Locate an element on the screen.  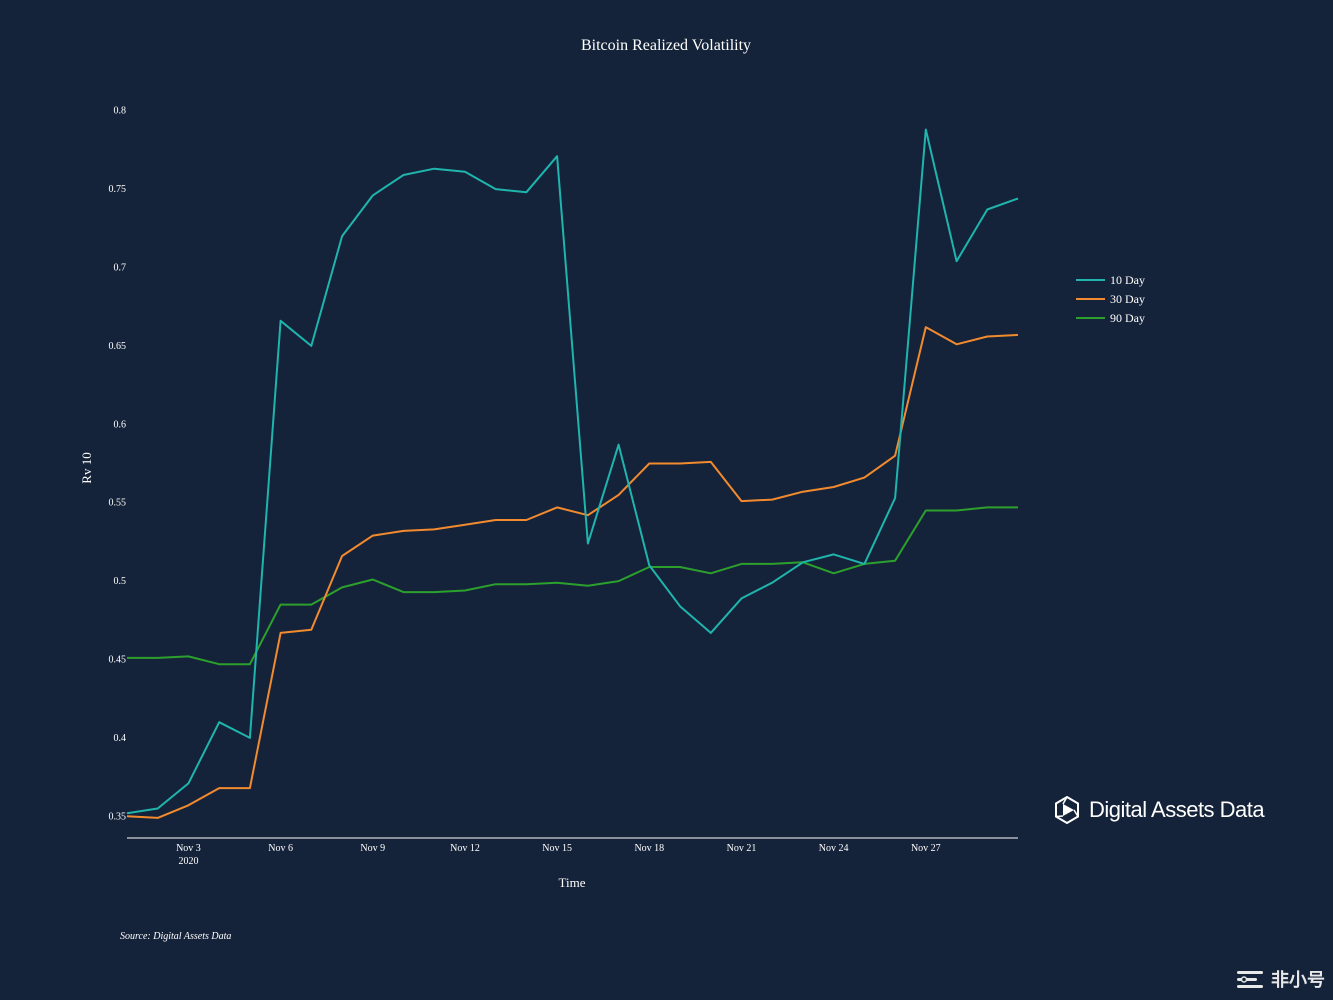
series-line-90-day is located at coordinates (572, 586).